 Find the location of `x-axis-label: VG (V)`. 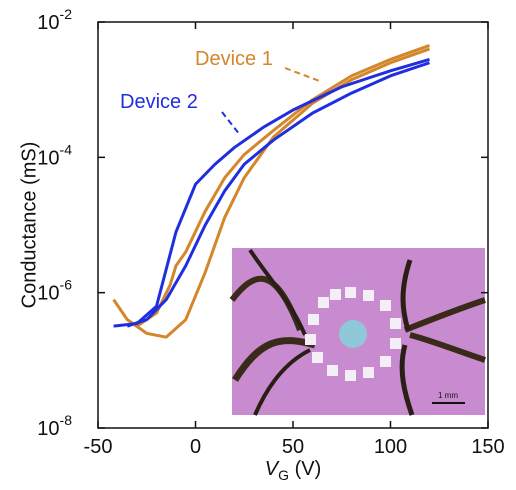

x-axis-label: VG (V) is located at coordinates (293, 470).